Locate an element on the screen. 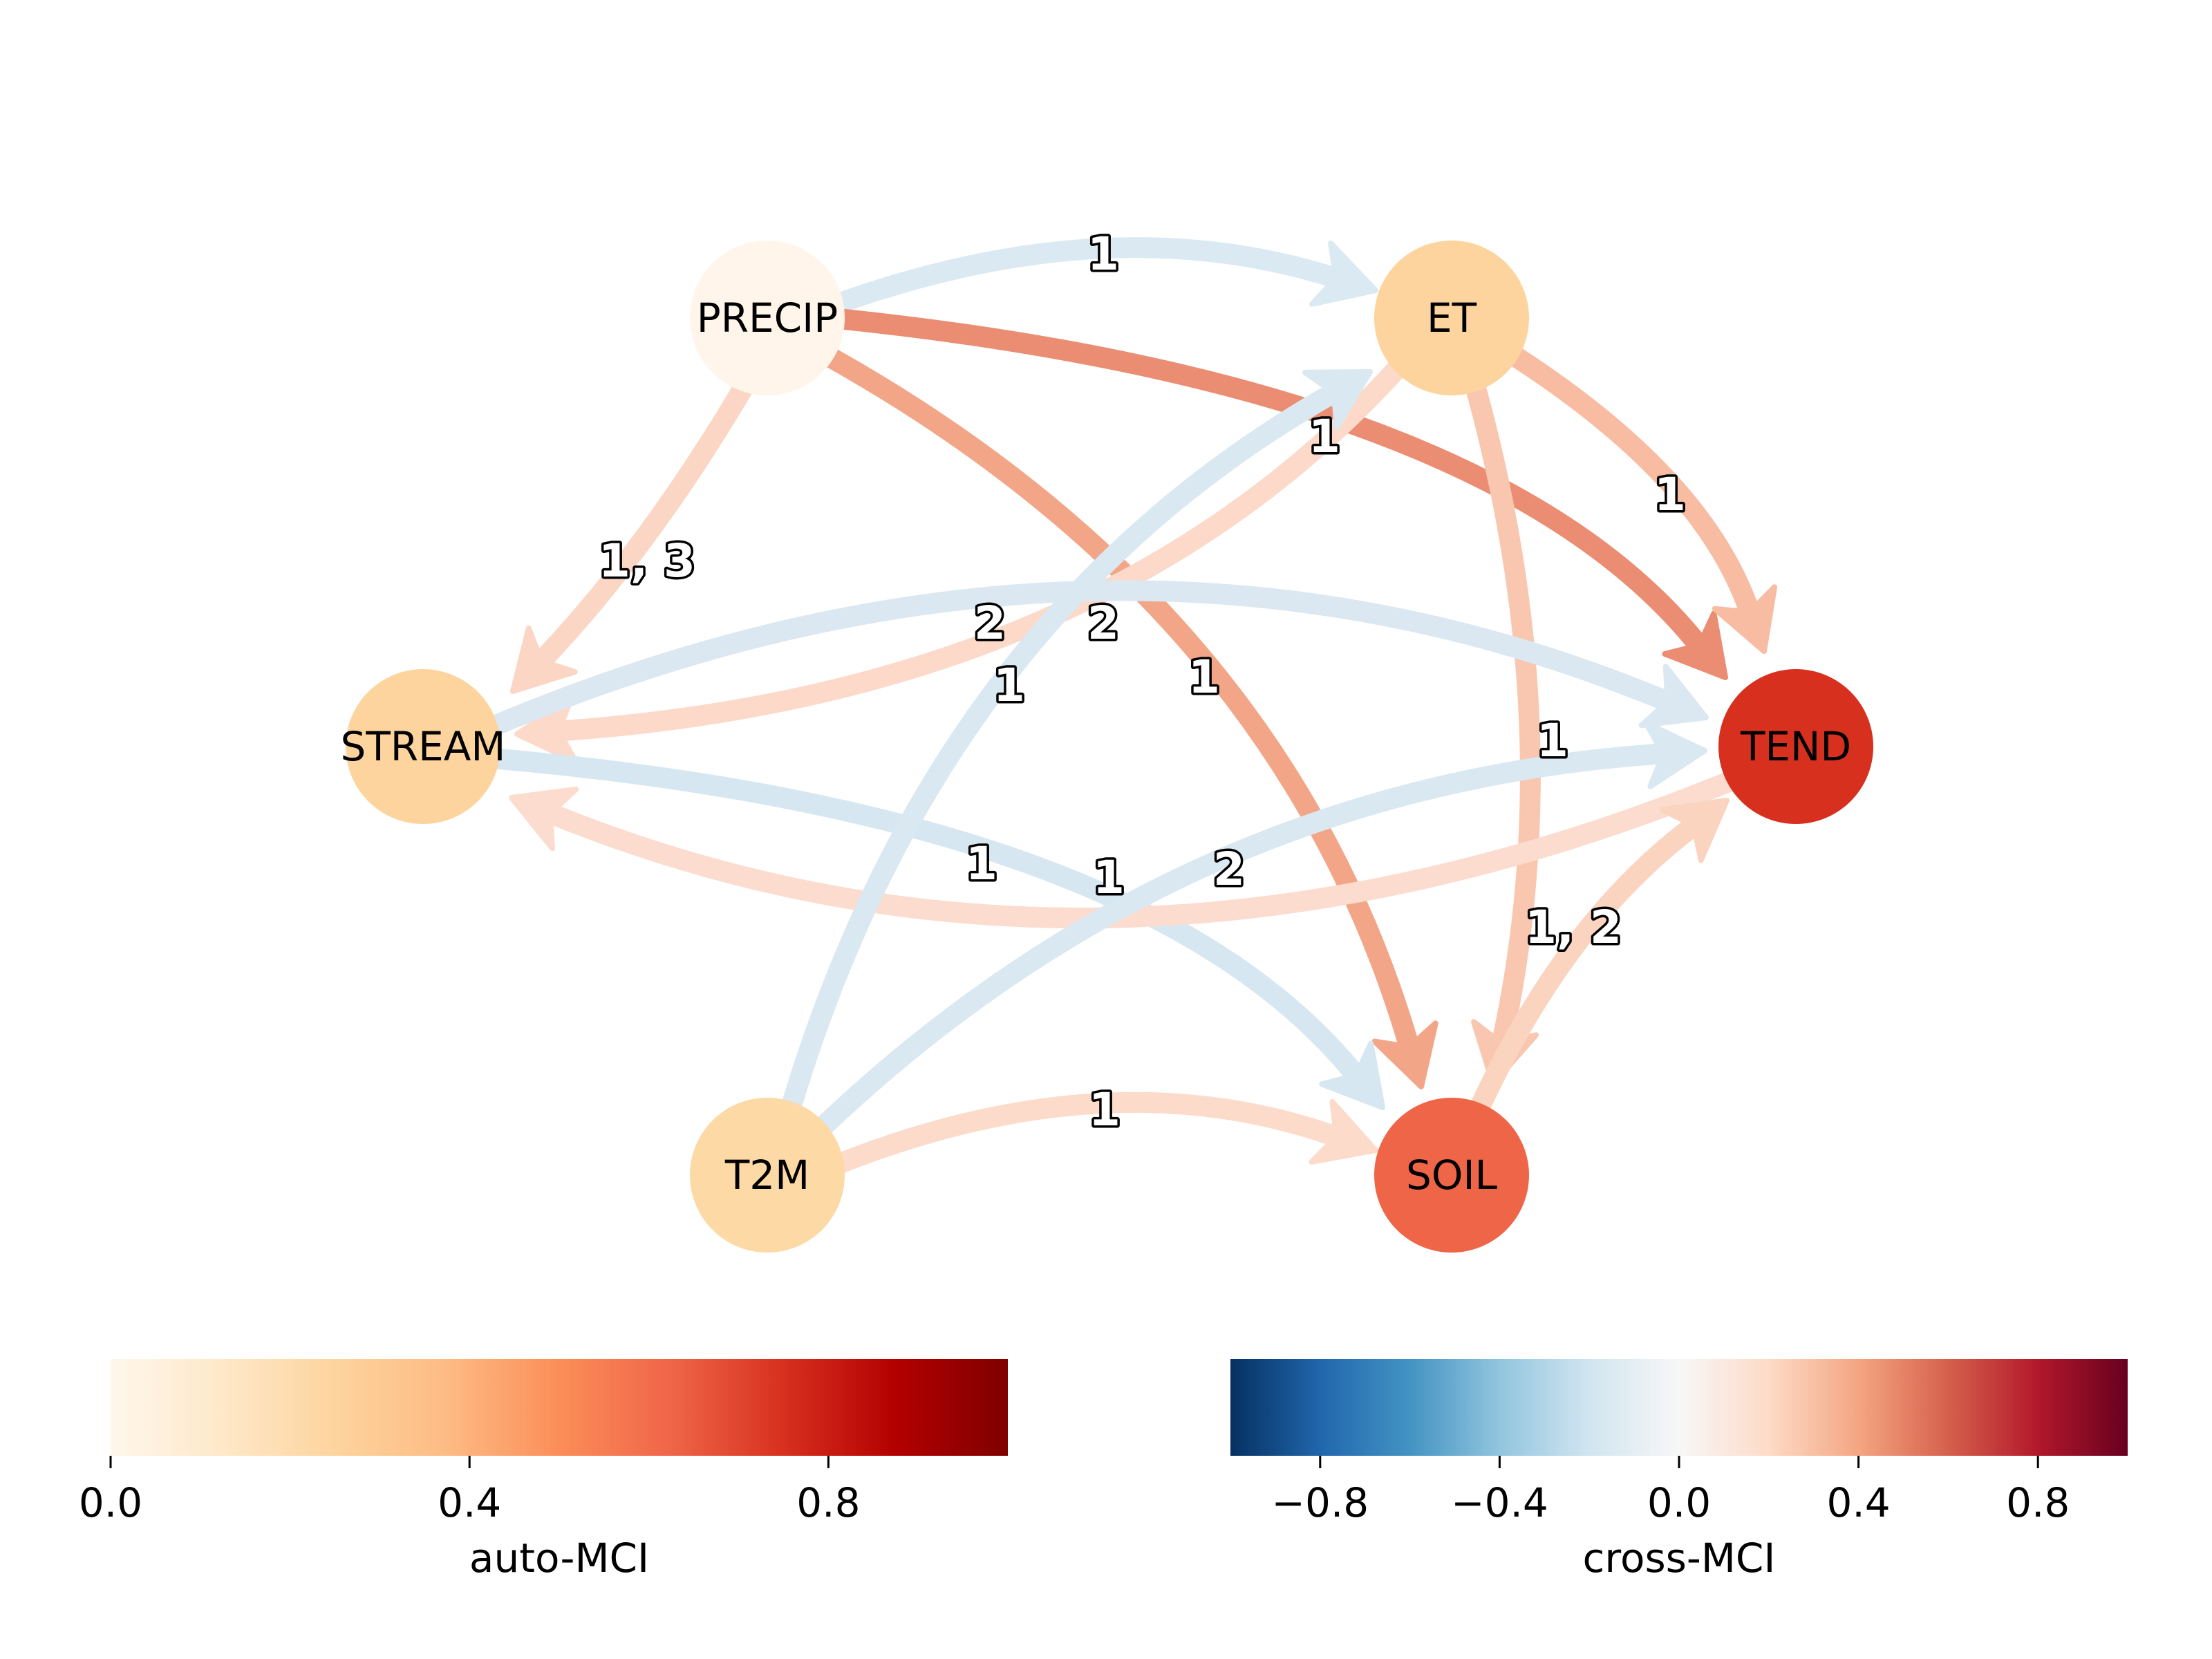  colorbar-auto-mci: 0.0 0.4 0.8 auto-MCI is located at coordinates (543, 1470).